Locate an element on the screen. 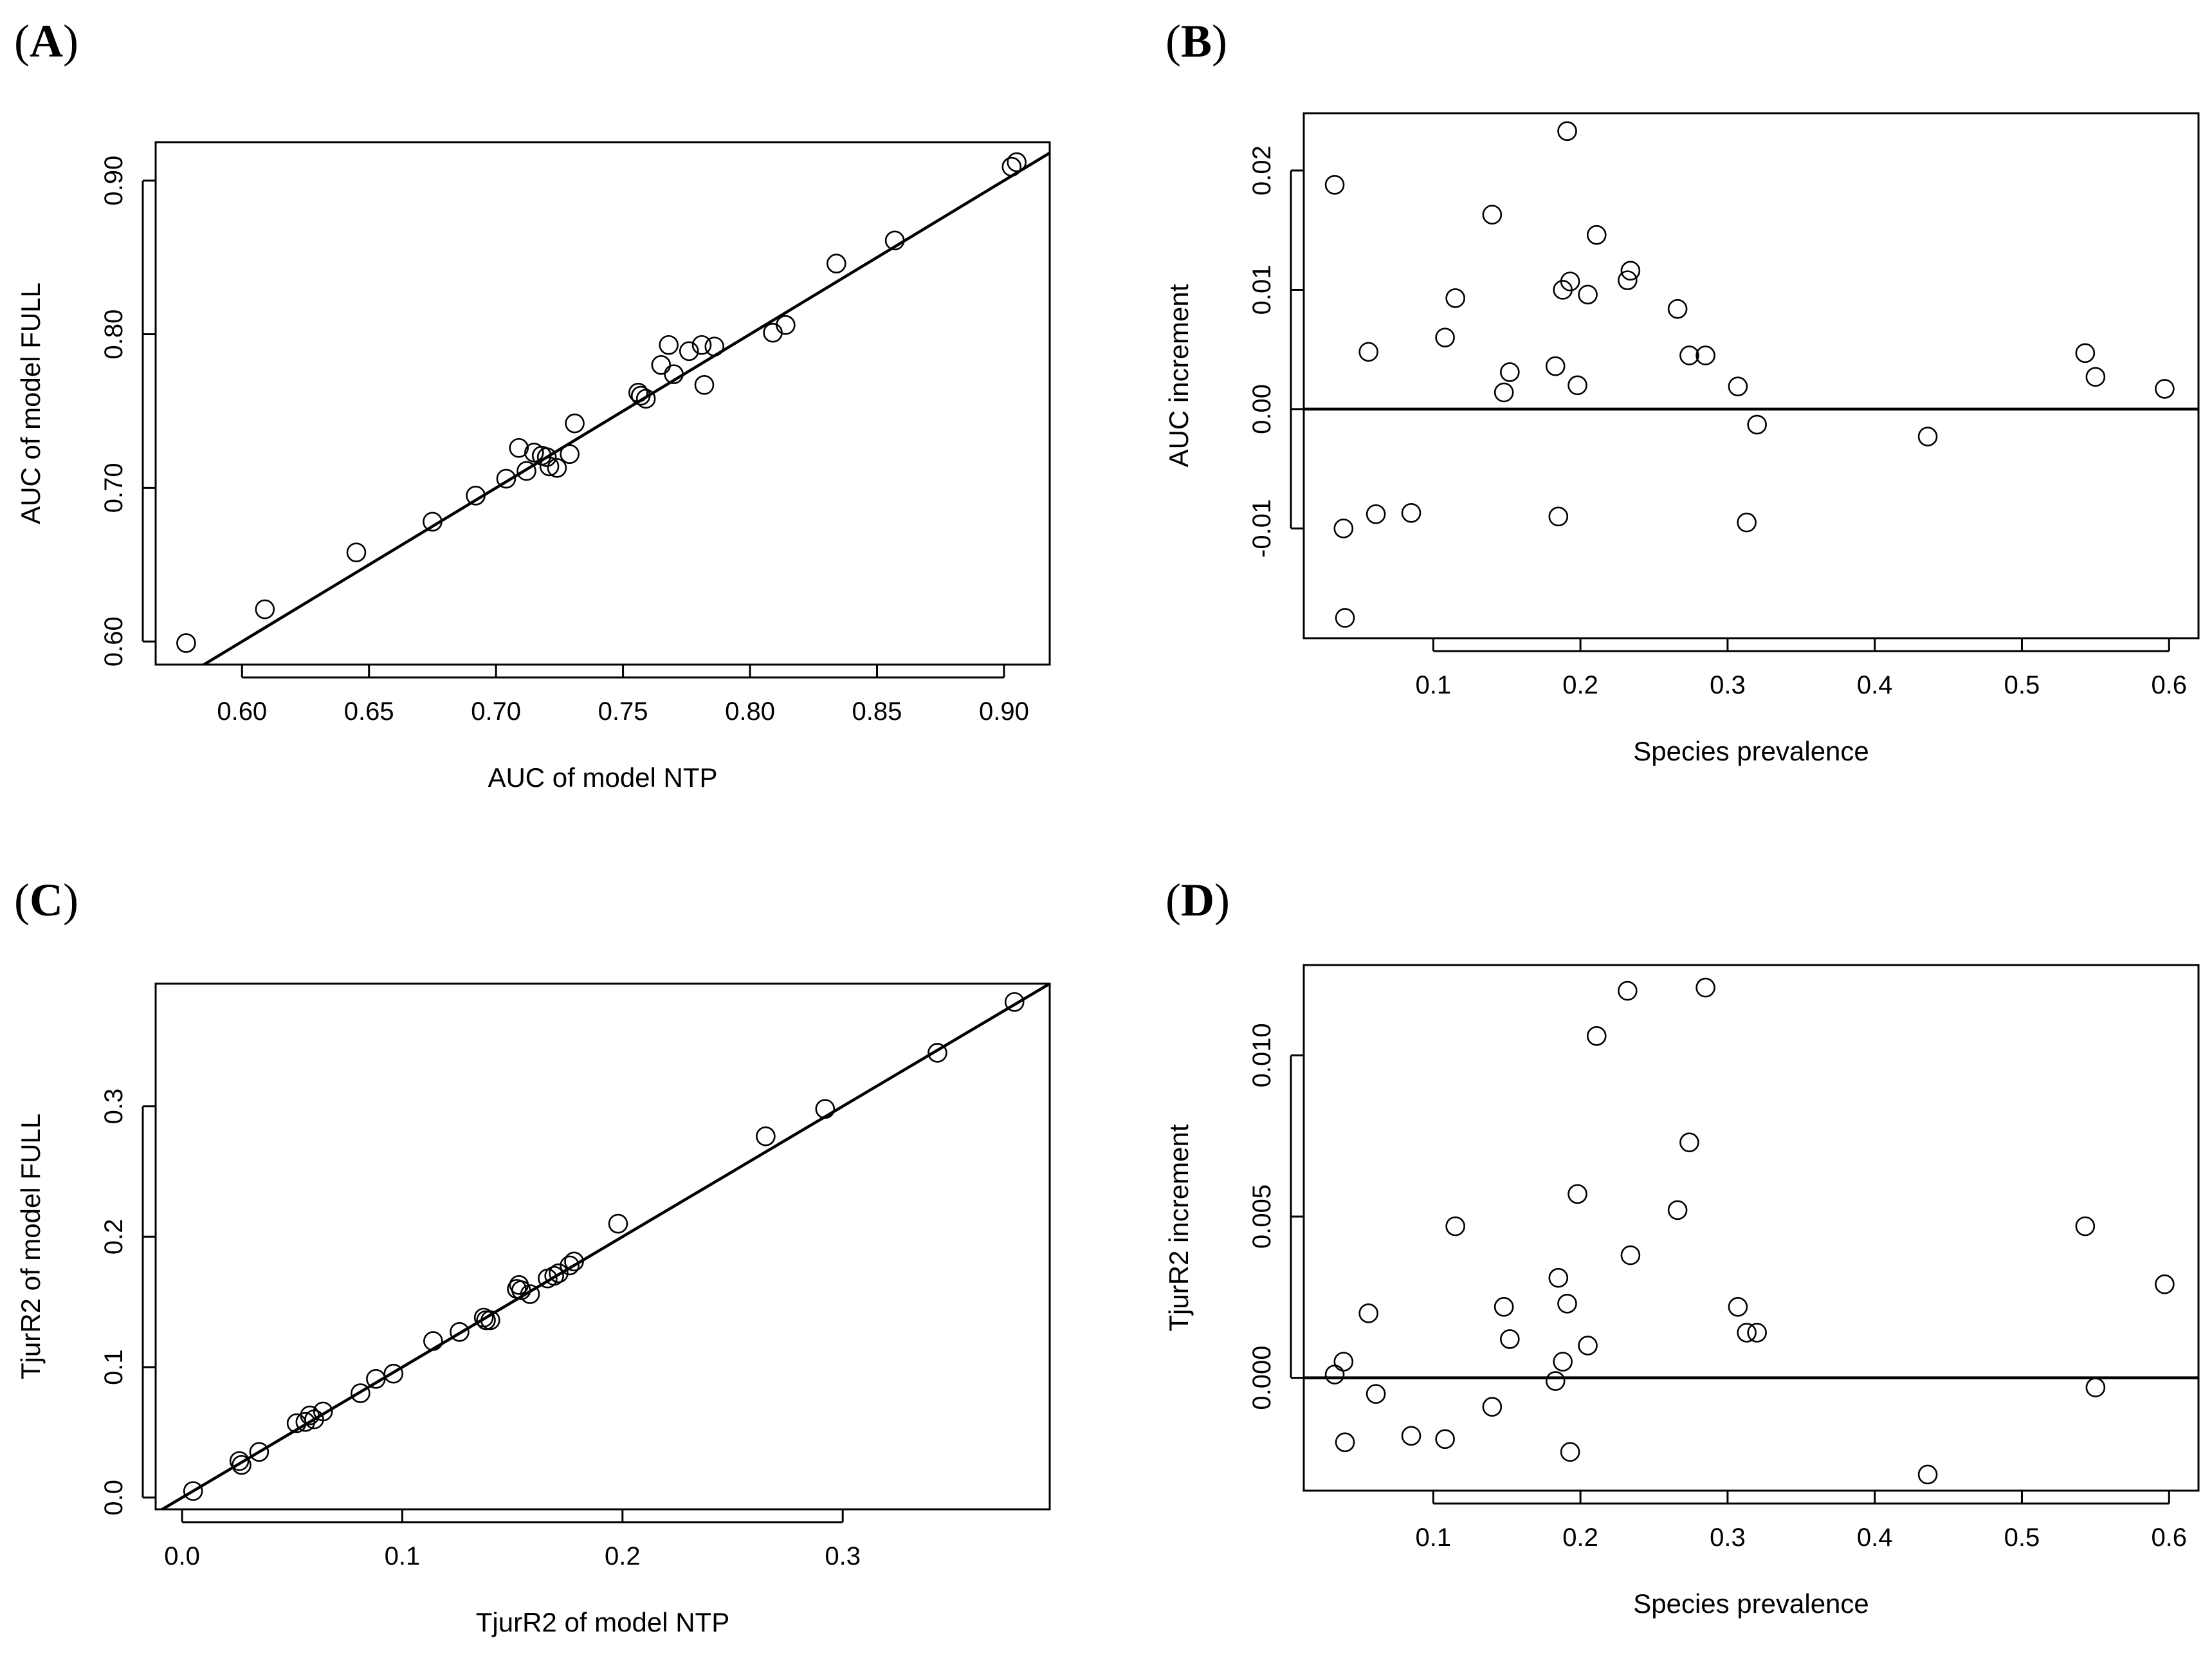 The height and width of the screenshot is (1656, 2212). x-axis-title-b: Species prevalence is located at coordinates (1751, 751).